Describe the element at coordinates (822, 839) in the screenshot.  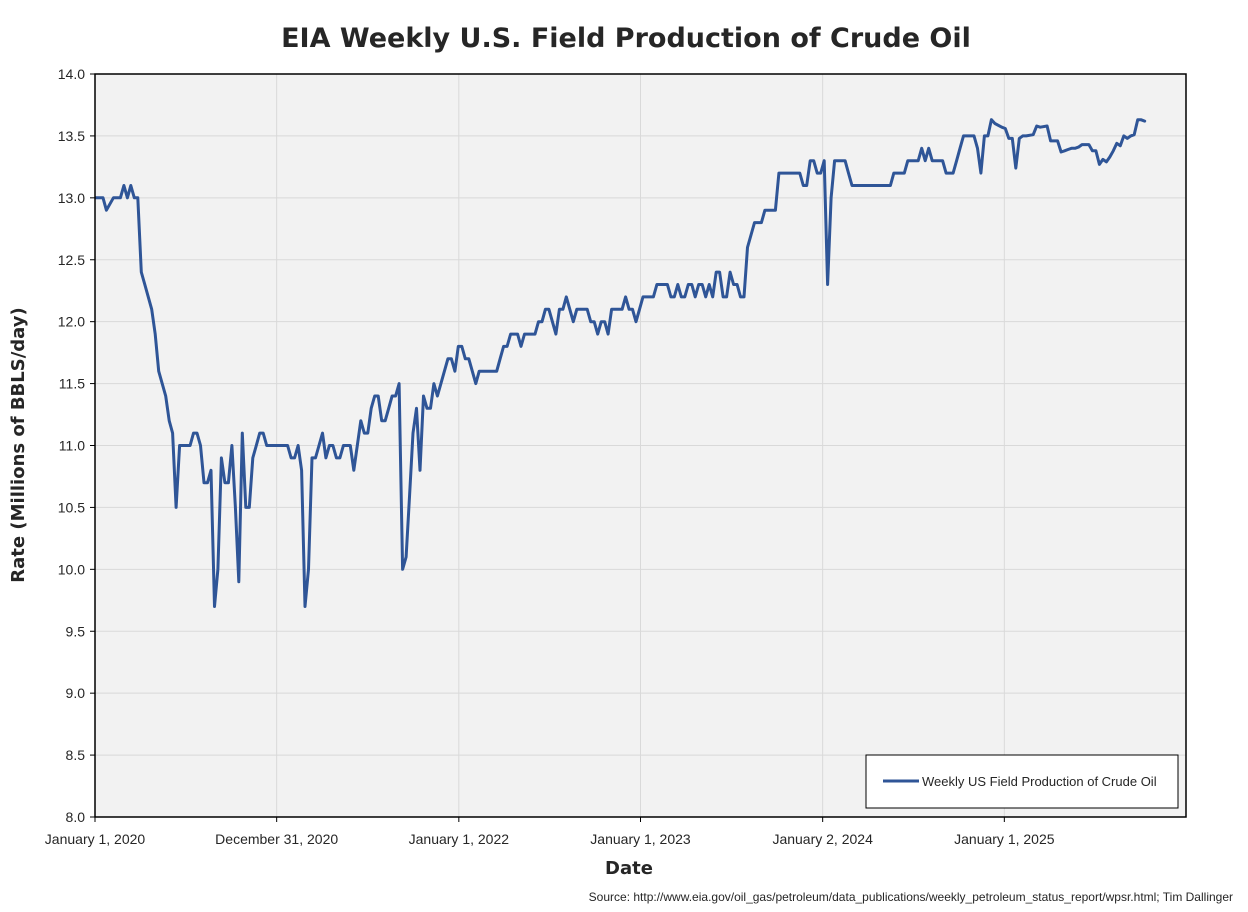
I see `x-tick-label: January 2, 2024` at that location.